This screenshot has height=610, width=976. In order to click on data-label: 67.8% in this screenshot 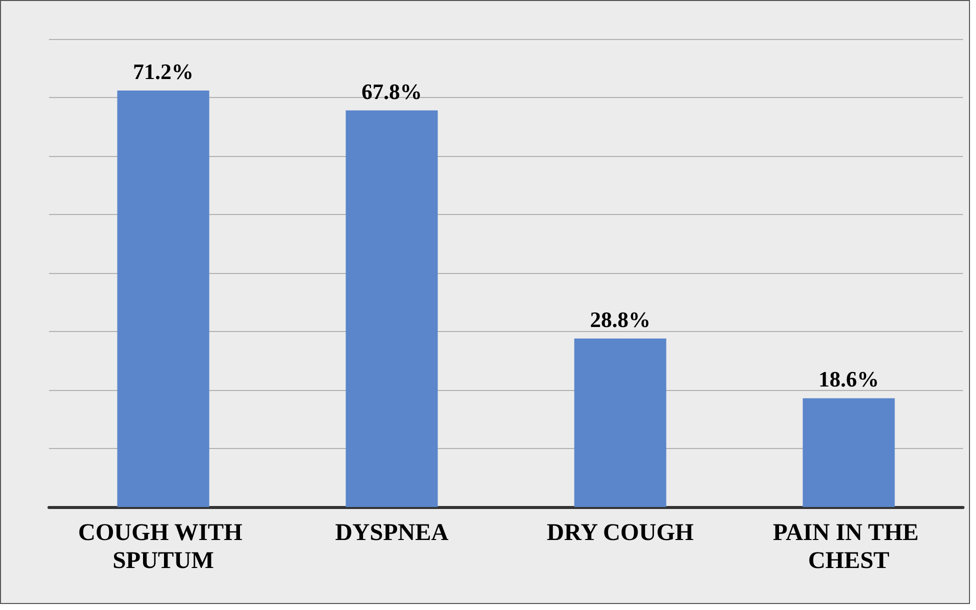, I will do `click(392, 91)`.